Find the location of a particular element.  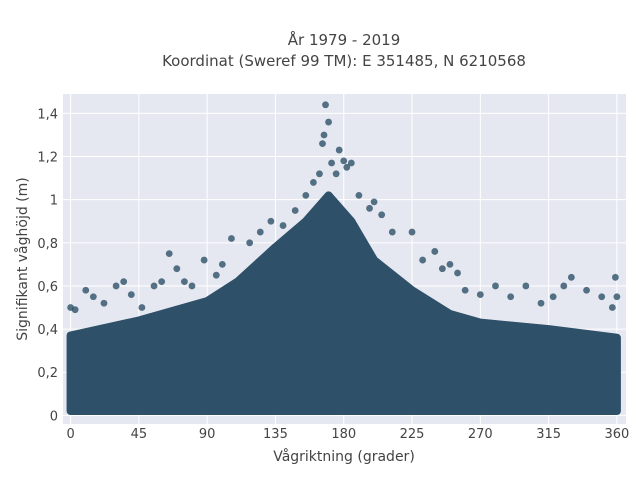

y-axis-ticks: 0 0,2 0,4 0,6 0,8 1 1,2 1,4 is located at coordinates (47, 265).